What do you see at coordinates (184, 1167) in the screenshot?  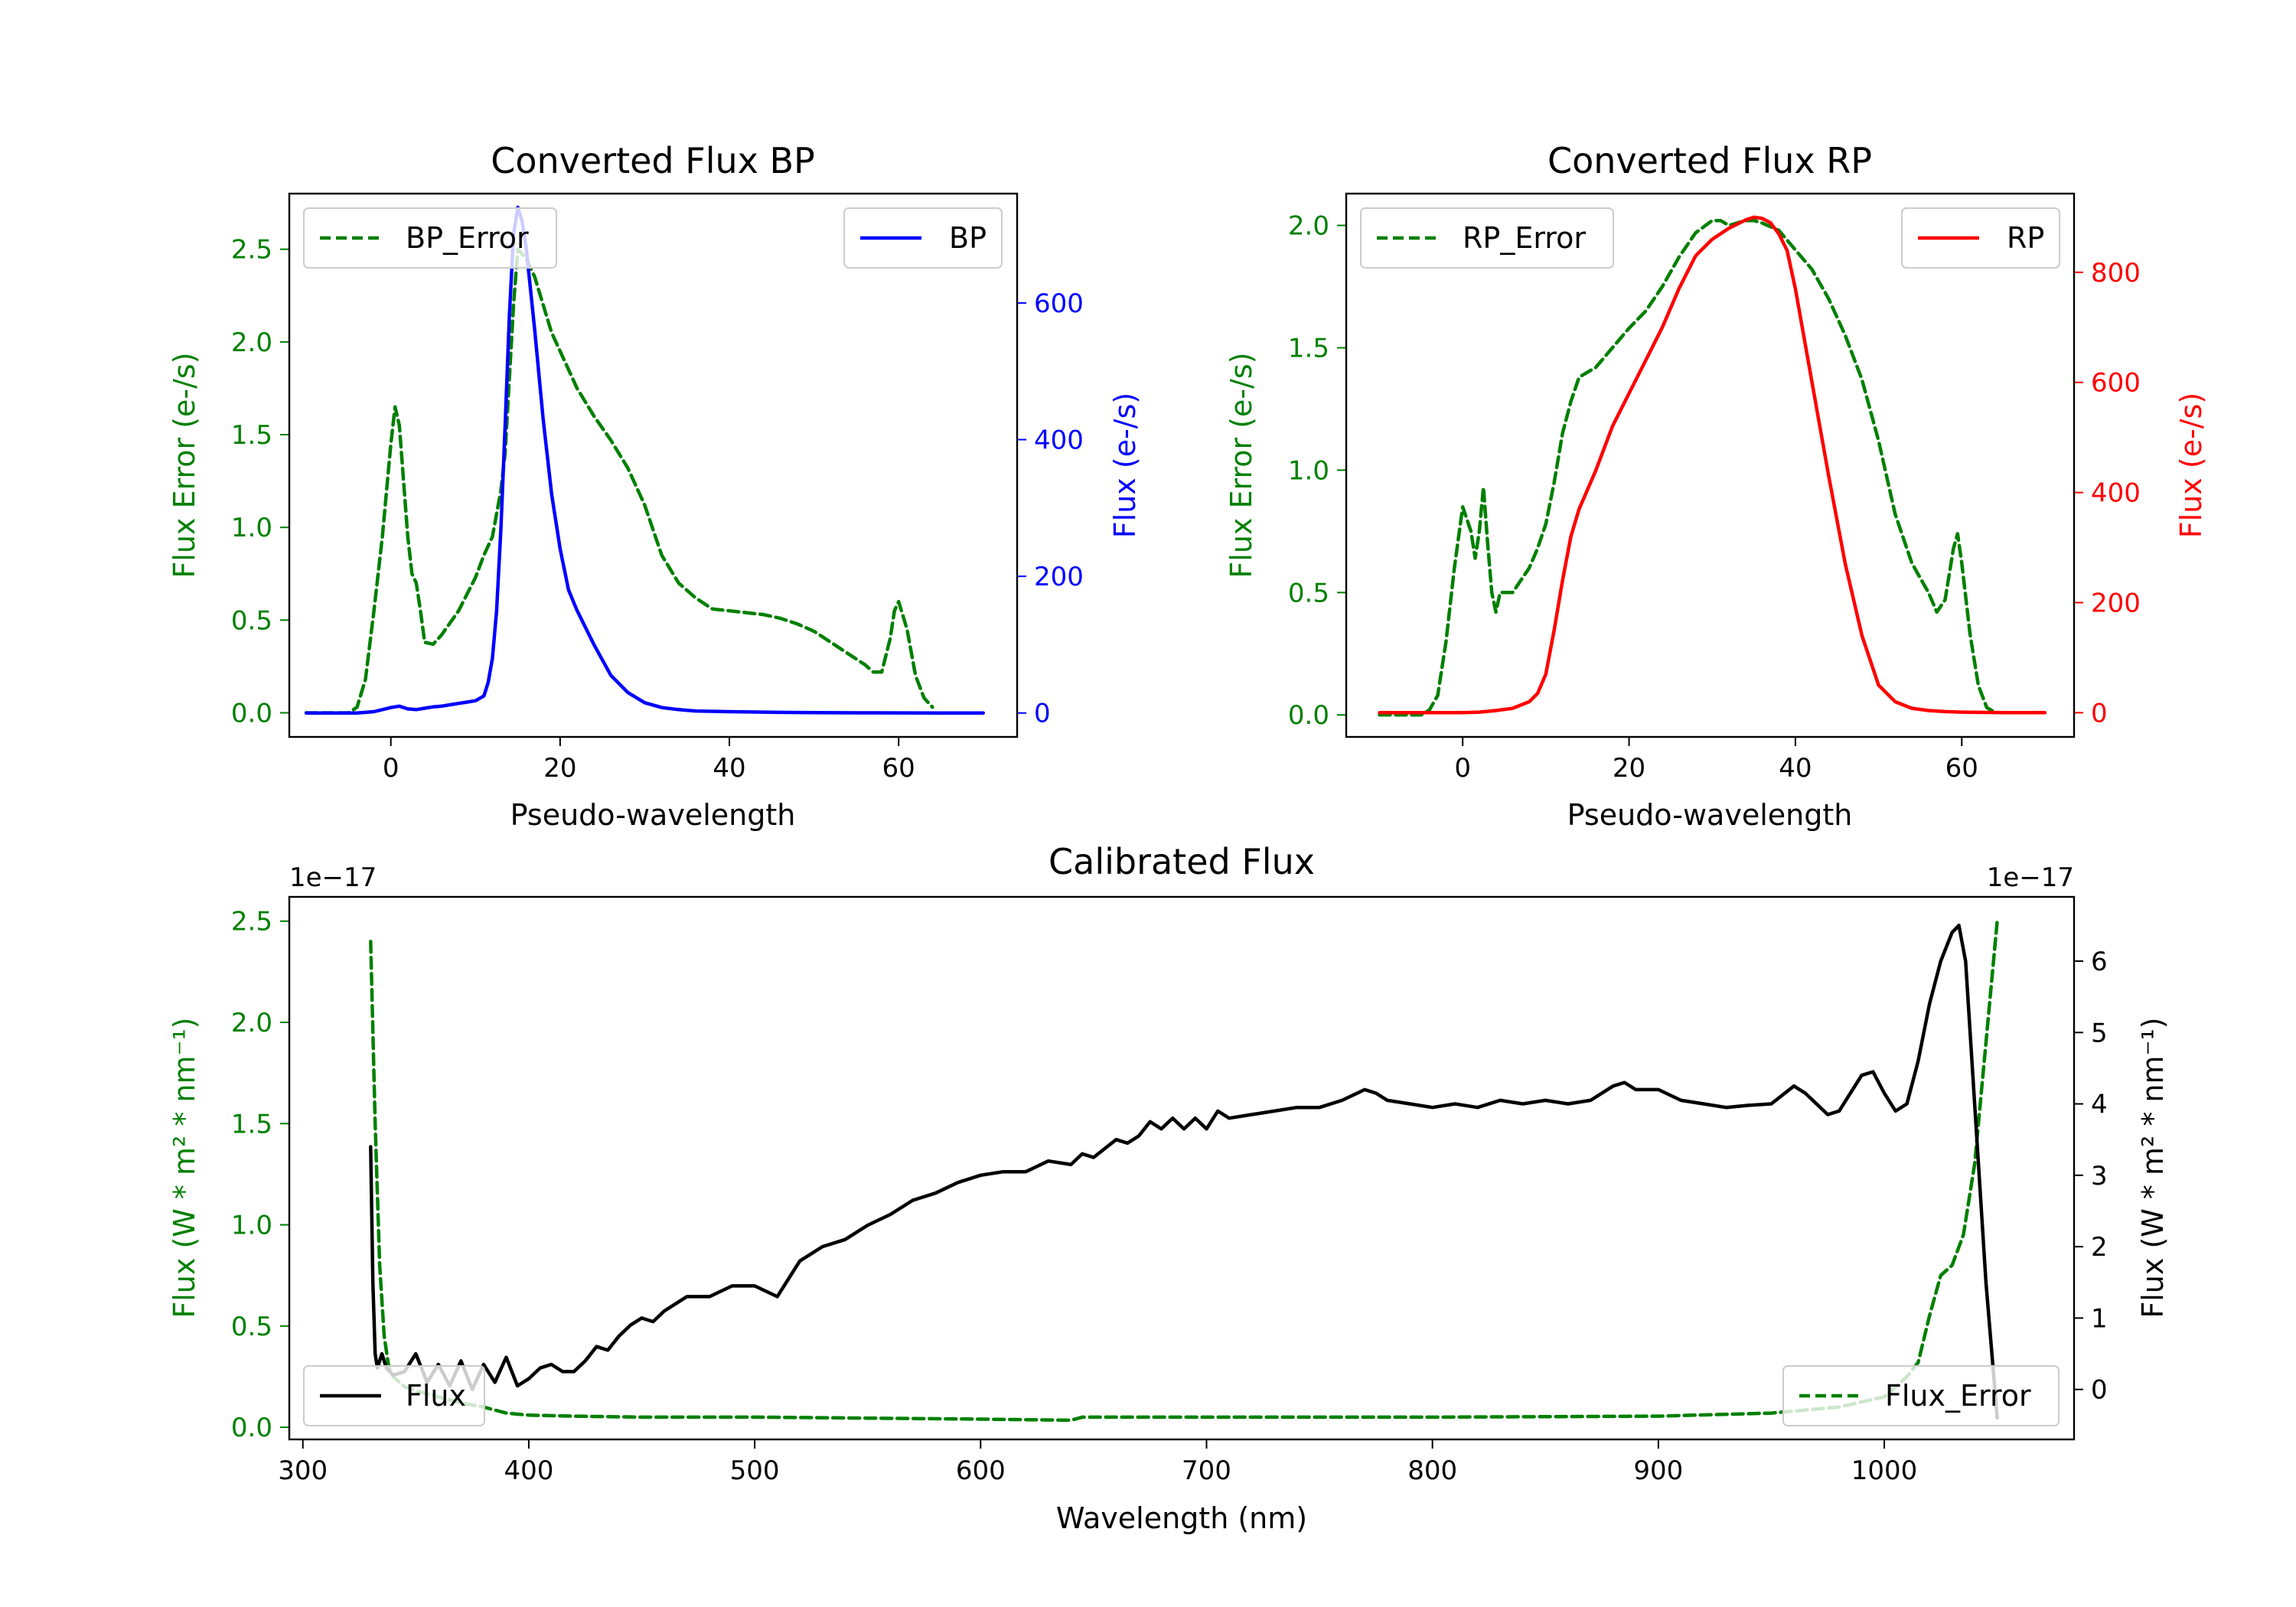 I see `calibrated-y-left-label: Flux (W * m² * nm⁻¹)` at bounding box center [184, 1167].